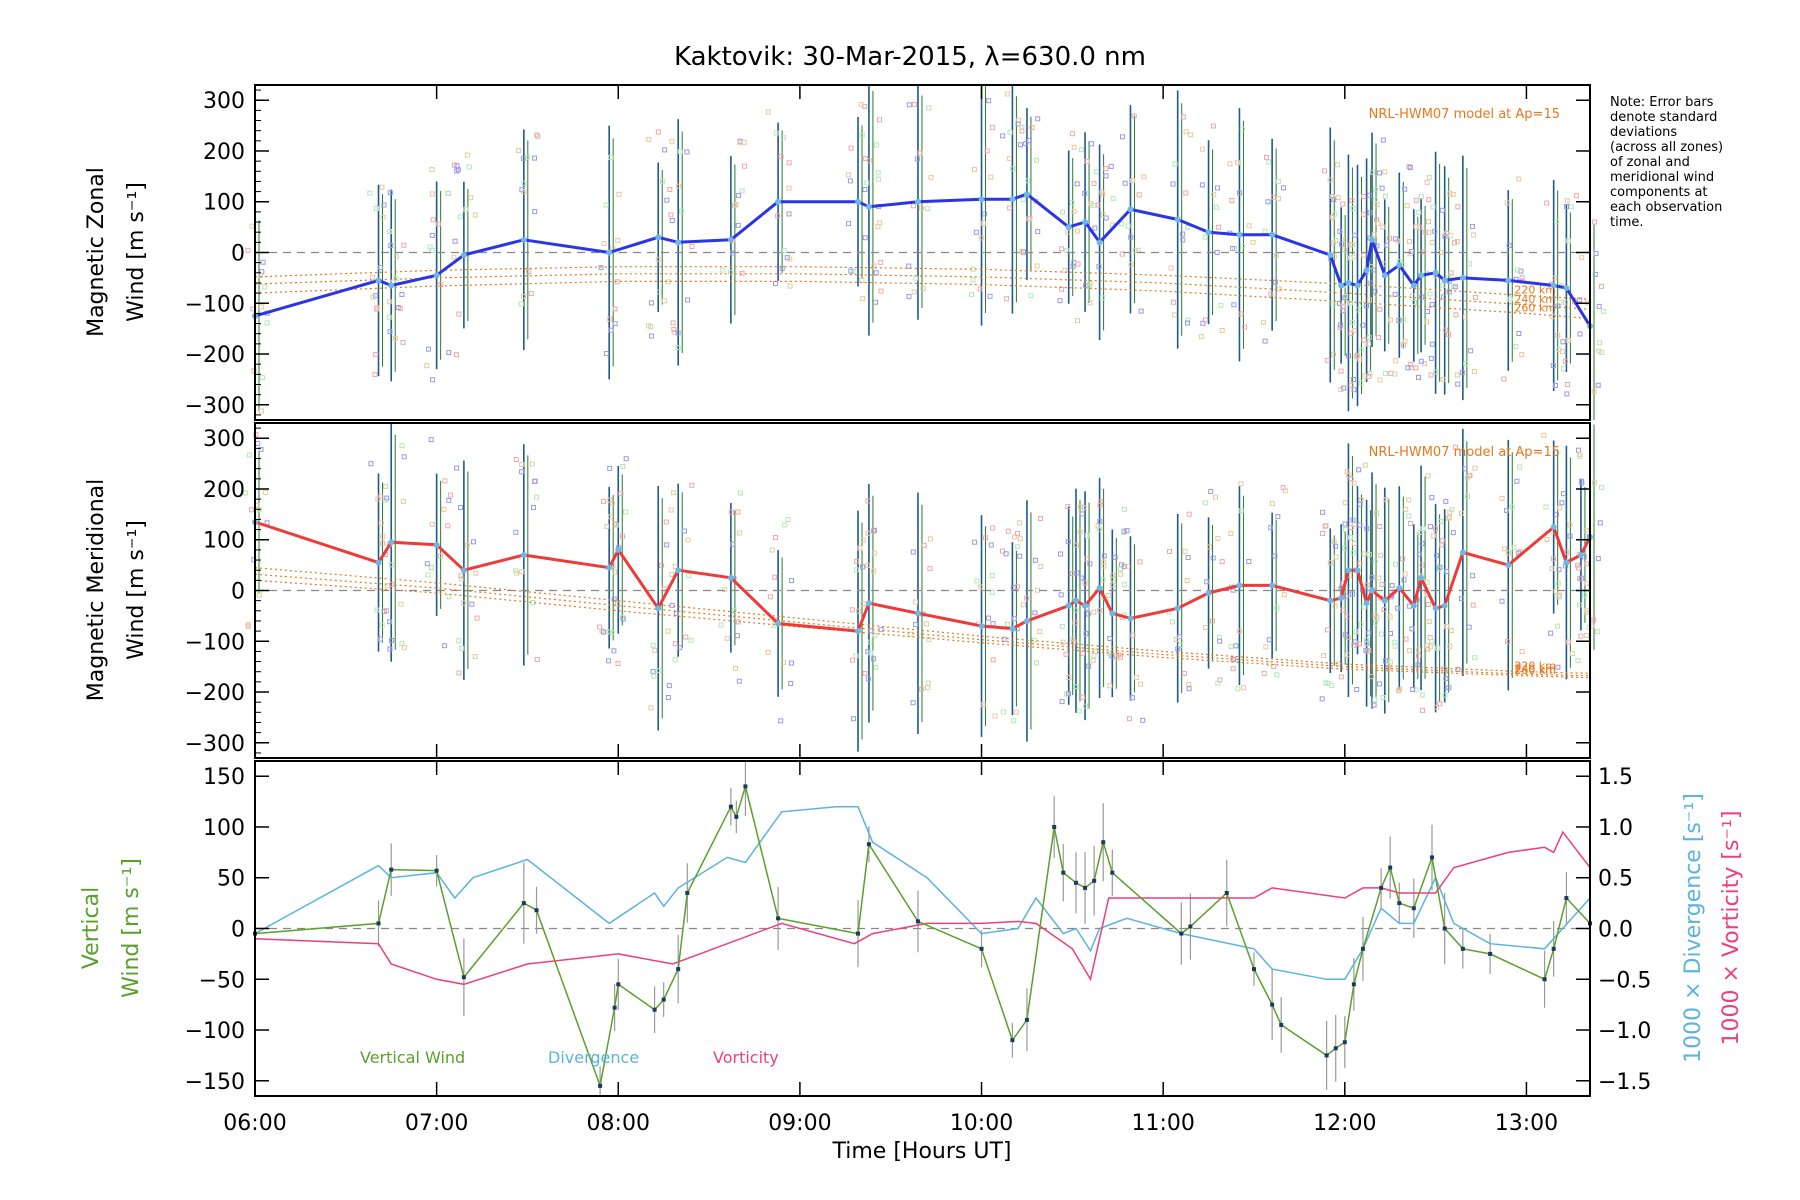 The image size is (1800, 1200). I want to click on x-tick-label: 09:00, so click(799, 1123).